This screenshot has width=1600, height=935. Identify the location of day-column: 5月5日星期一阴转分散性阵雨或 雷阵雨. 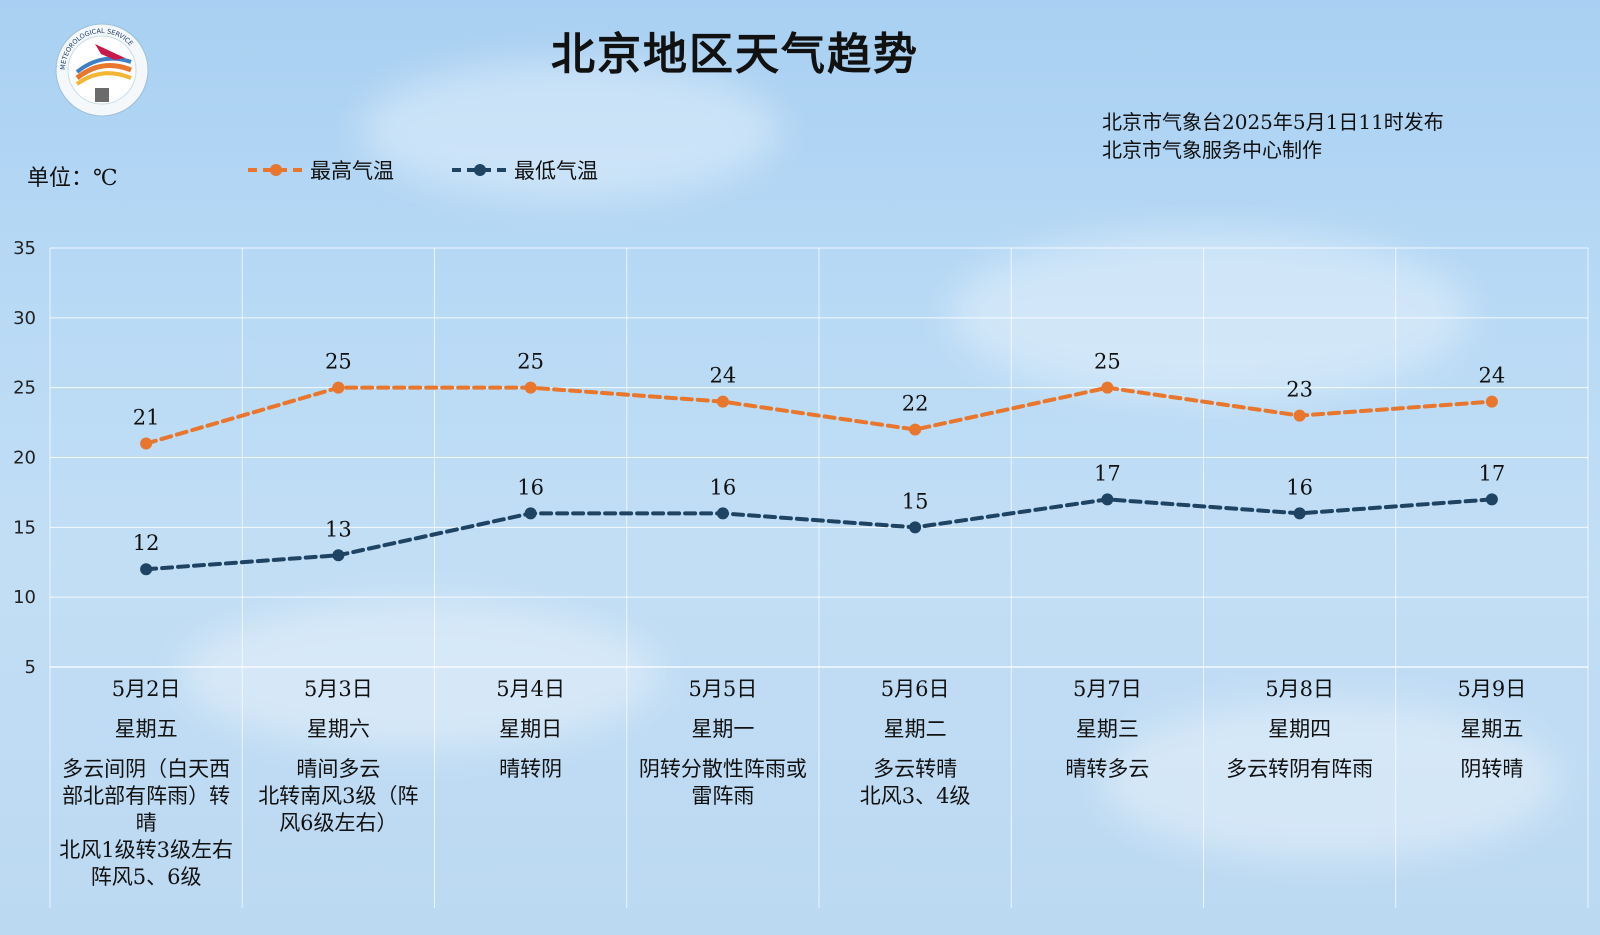
(723, 743).